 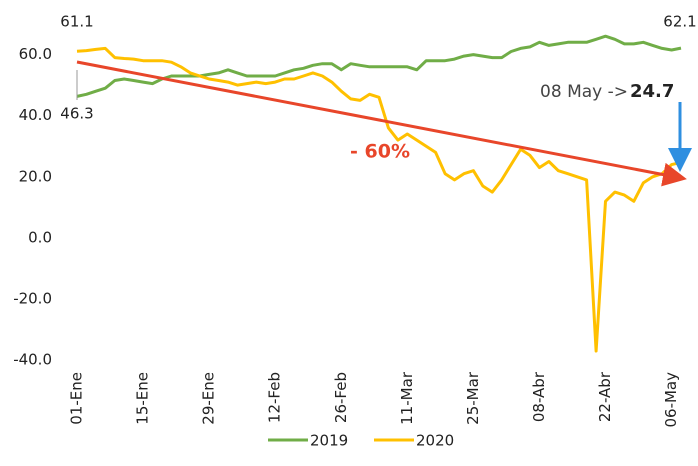 I want to click on y-tick-label: -40.0, so click(x=32, y=360).